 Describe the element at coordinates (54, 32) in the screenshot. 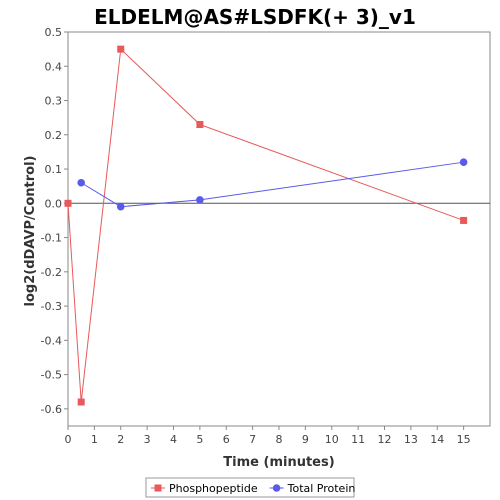

I see `y-tick-label: 0.5` at that location.